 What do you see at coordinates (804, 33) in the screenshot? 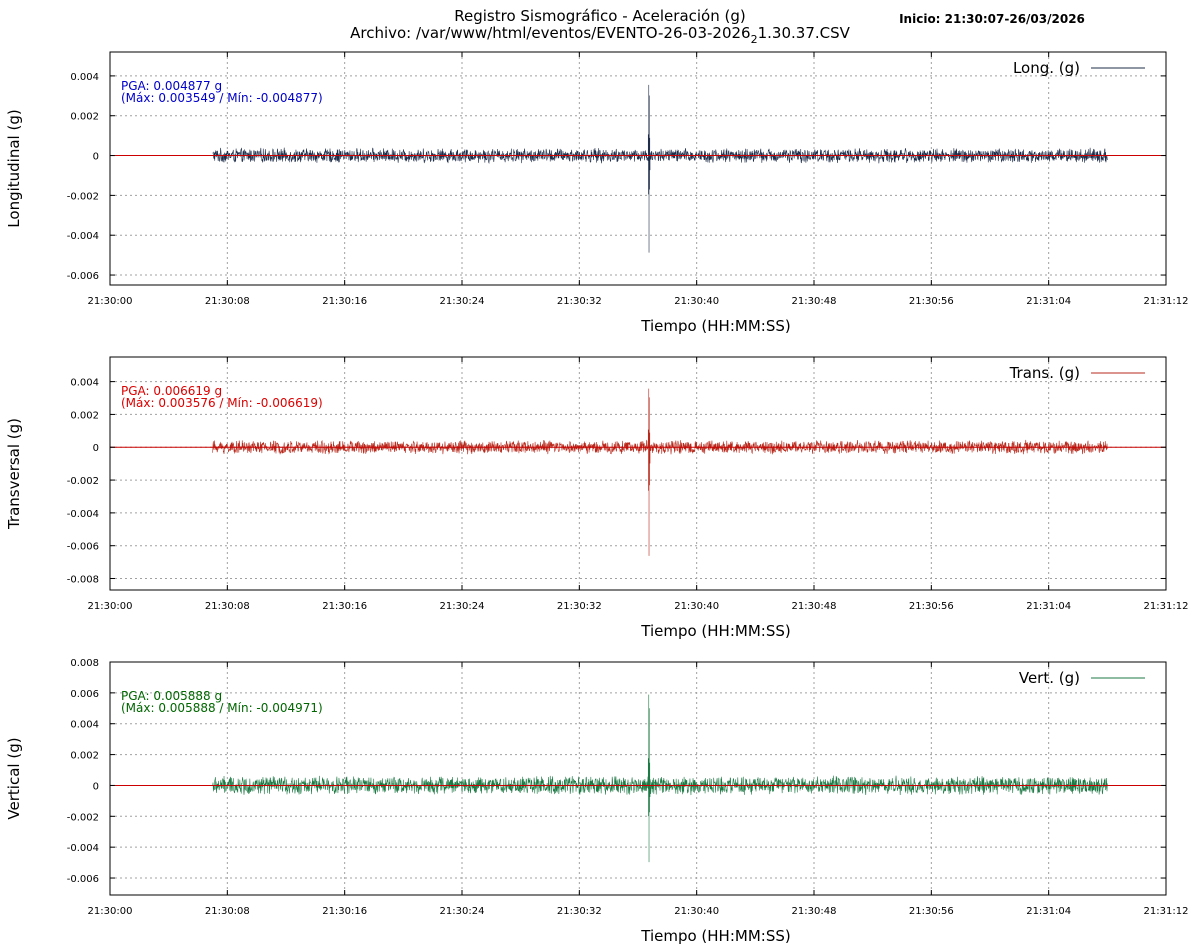
I see `subtitle-file-suffix: 1.30.37.CSV` at bounding box center [804, 33].